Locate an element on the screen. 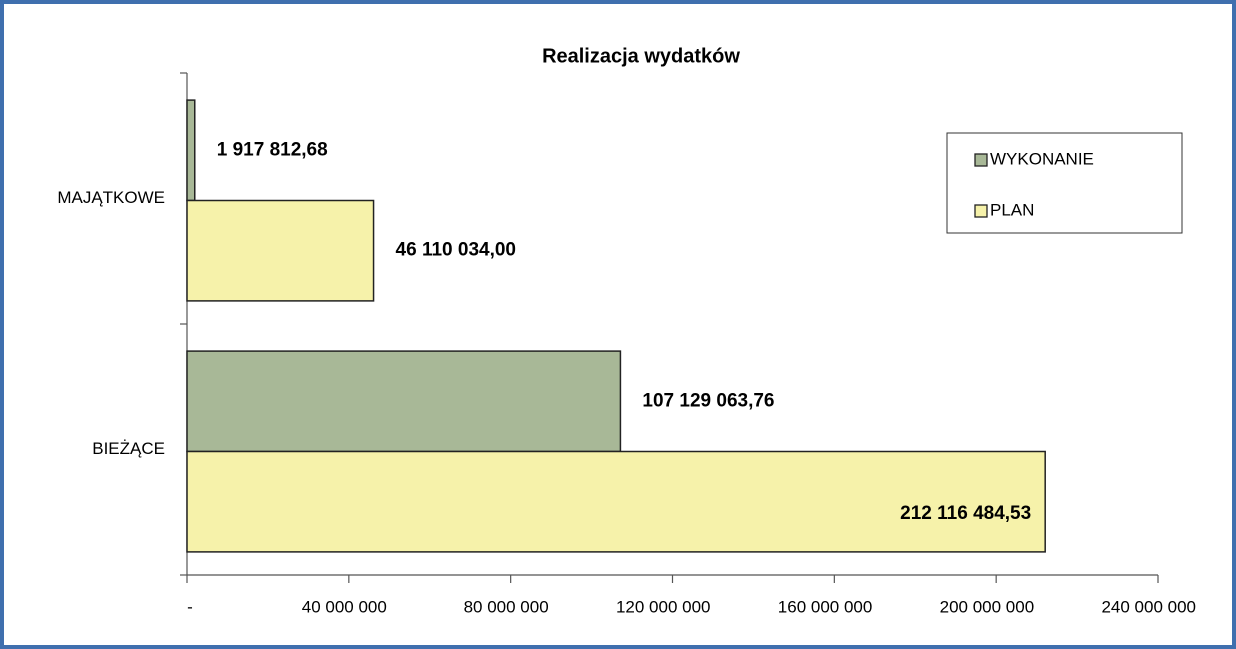 The width and height of the screenshot is (1236, 649). legend-box is located at coordinates (1064, 183).